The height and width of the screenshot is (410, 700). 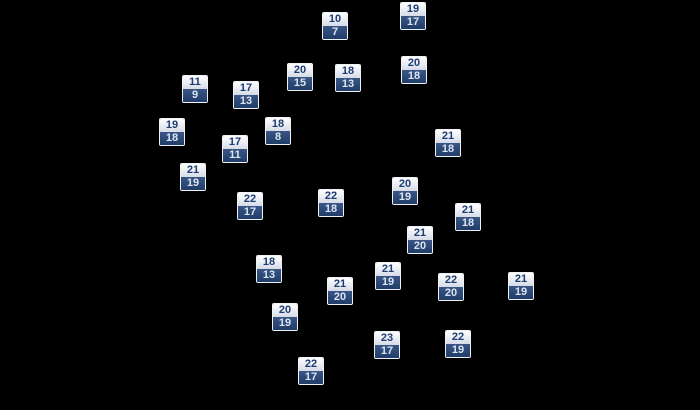 I want to click on temperature-marker: 20 15, so click(x=300, y=77).